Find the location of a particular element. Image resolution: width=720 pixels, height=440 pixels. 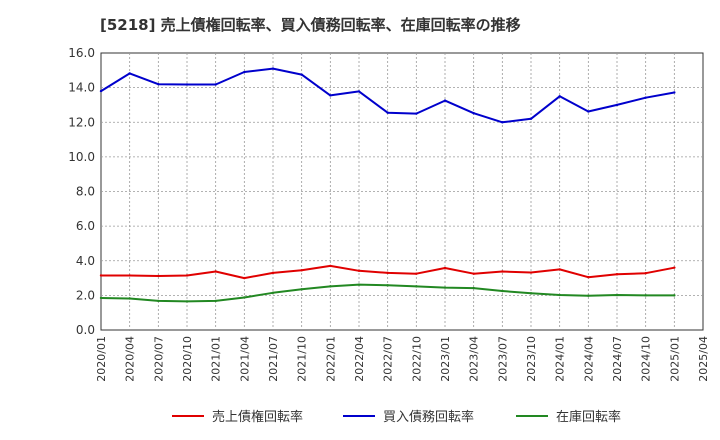

x-tick-label: 2021/01 is located at coordinates (216, 359).